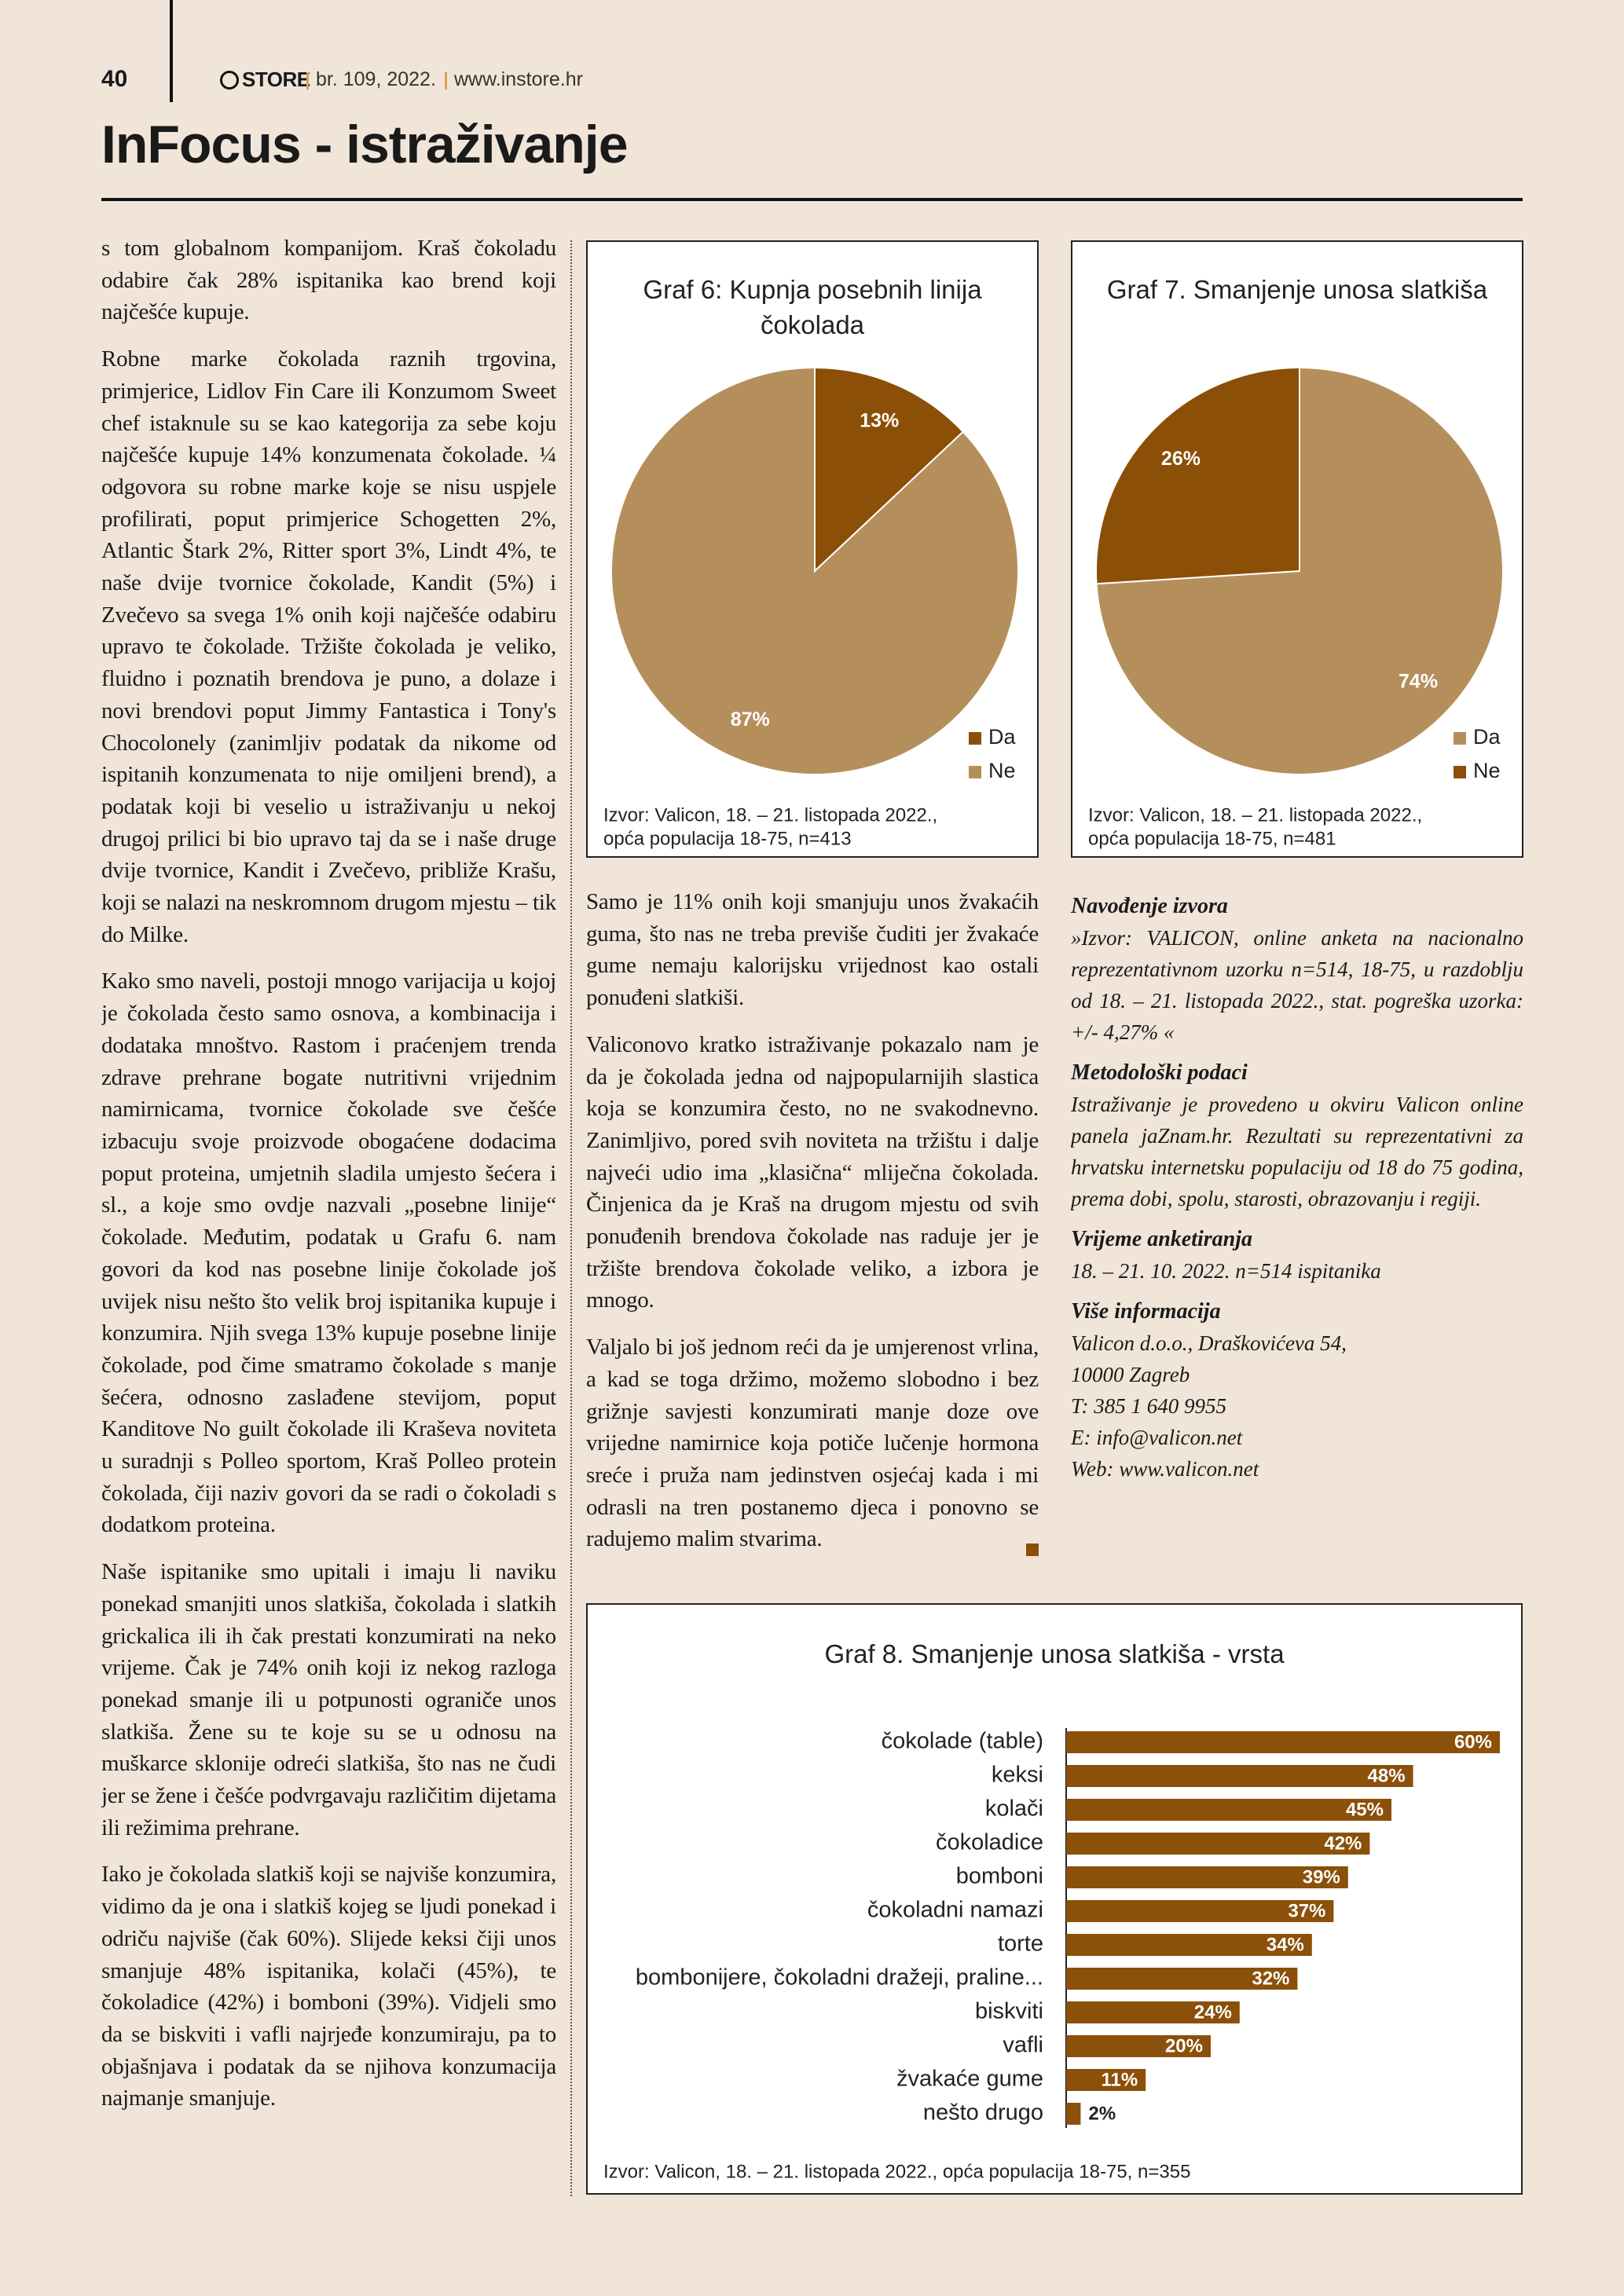 The height and width of the screenshot is (2296, 1624). Describe the element at coordinates (1165, 1469) in the screenshot. I see `info-text: Web: www.valicon.net` at that location.